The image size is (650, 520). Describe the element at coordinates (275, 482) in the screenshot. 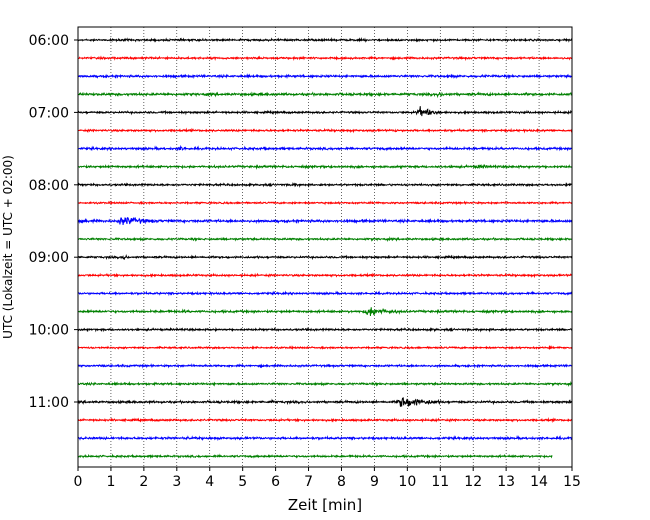

I see `x-tick-label: 6` at that location.